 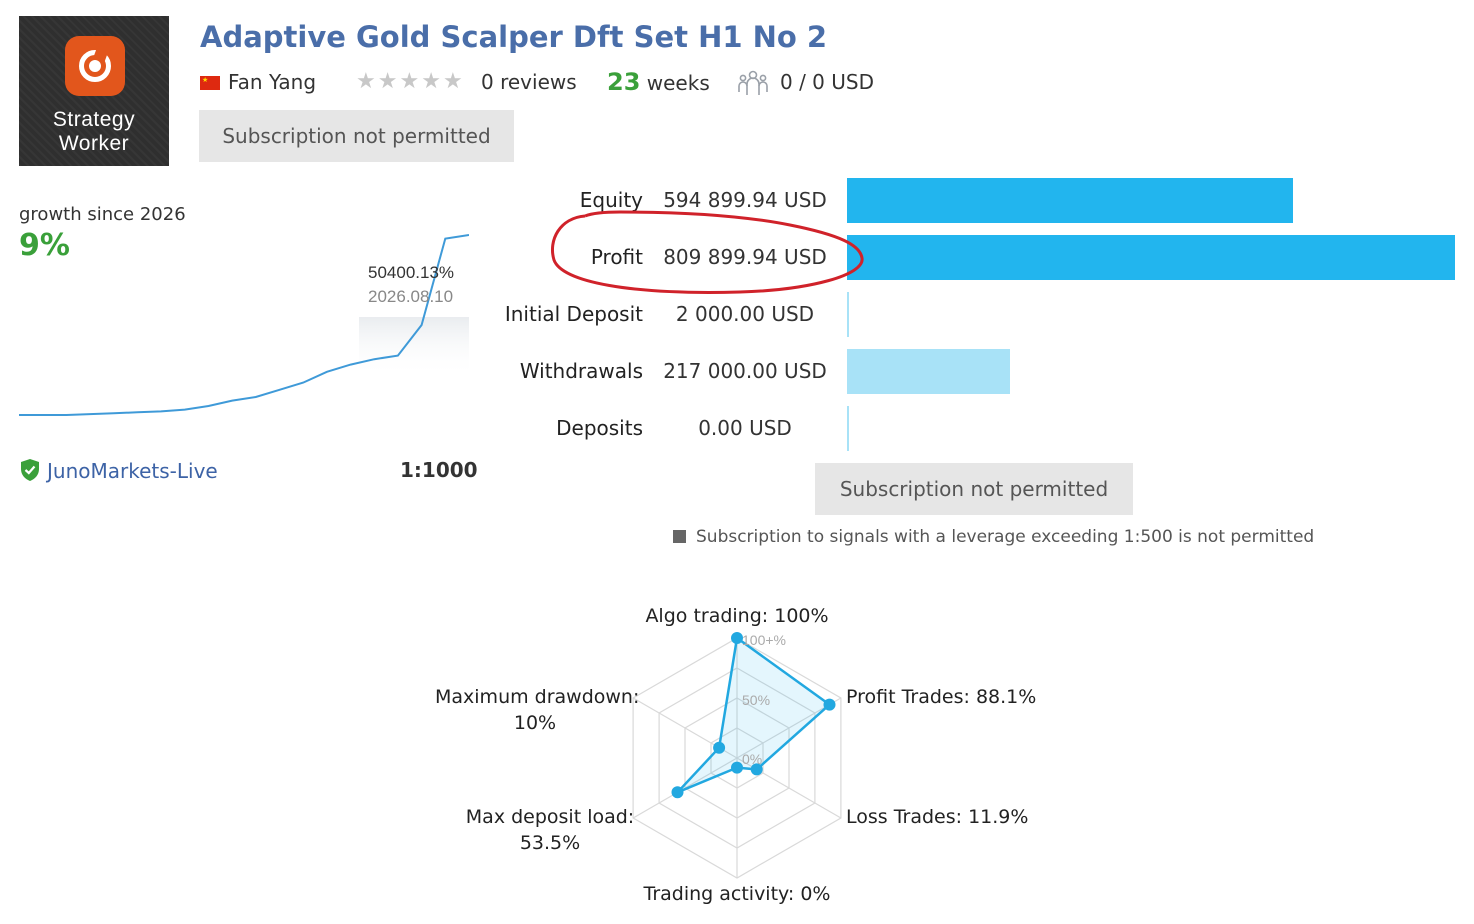 What do you see at coordinates (737, 616) in the screenshot?
I see `radar-label-algo: Algo trading: 100%` at bounding box center [737, 616].